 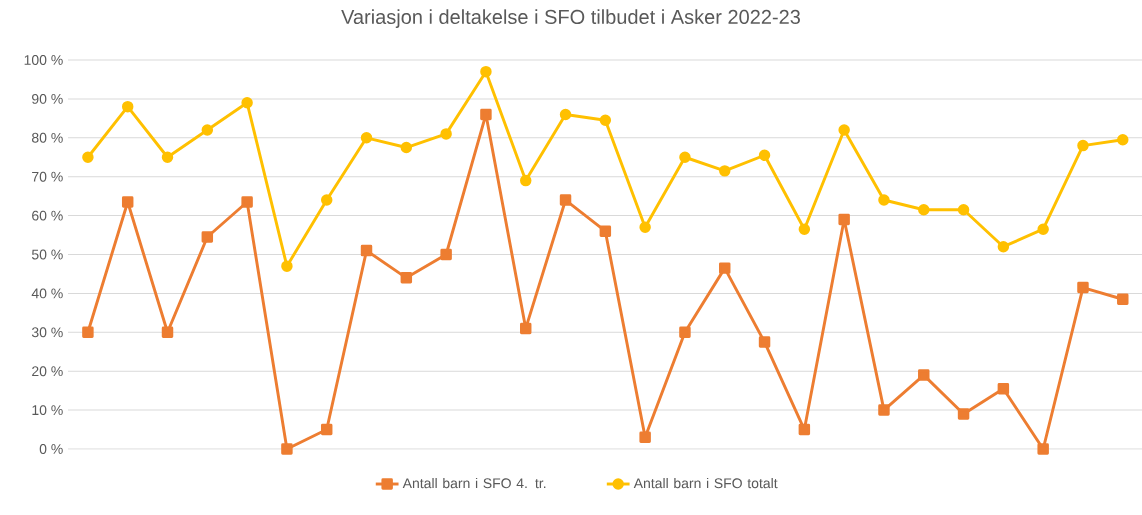 I want to click on legend-label: Antall barn i SFO 4. tr., so click(x=474, y=483).